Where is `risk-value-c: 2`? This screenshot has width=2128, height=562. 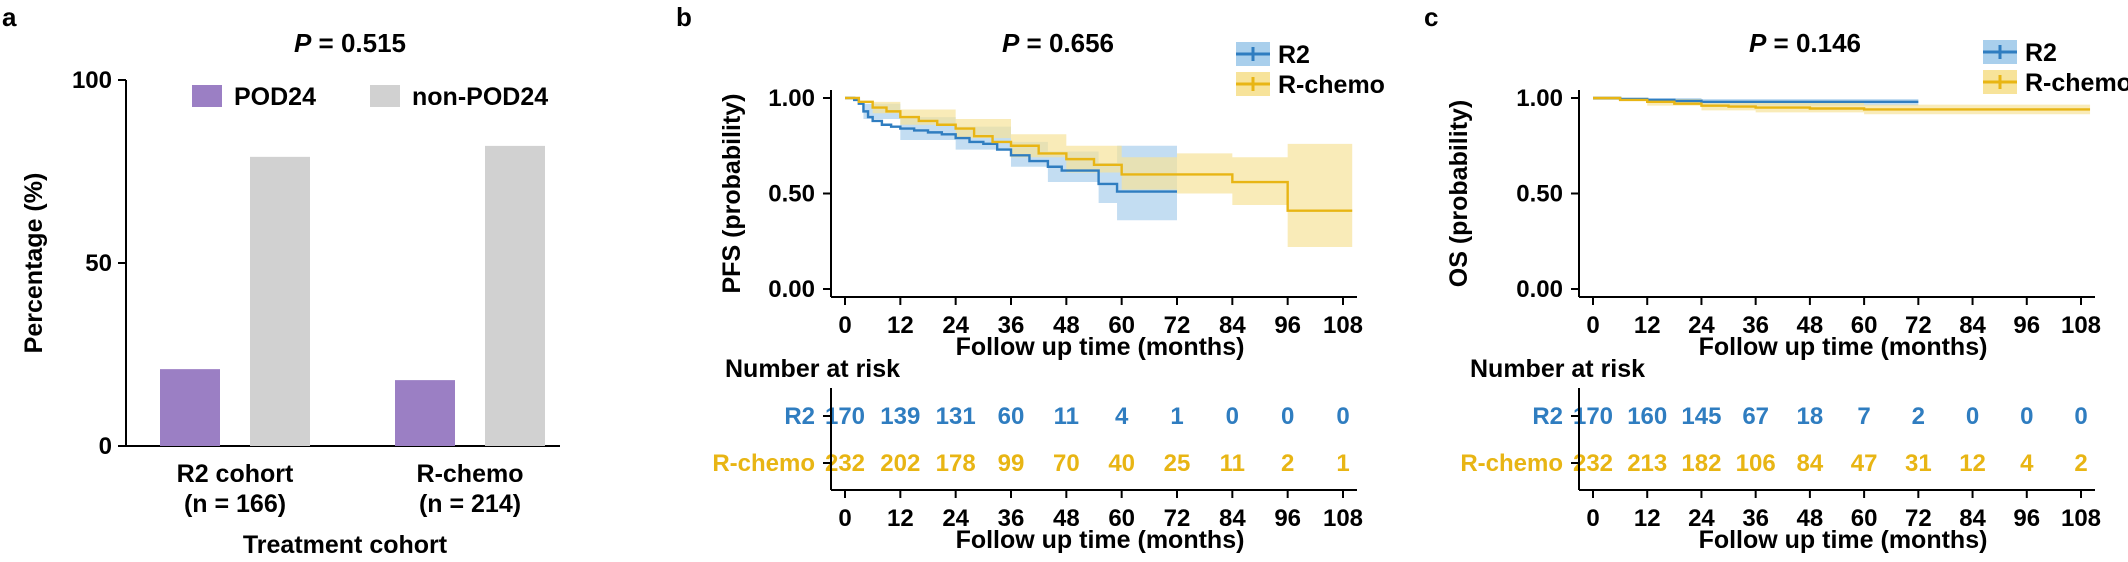 risk-value-c: 2 is located at coordinates (1918, 416).